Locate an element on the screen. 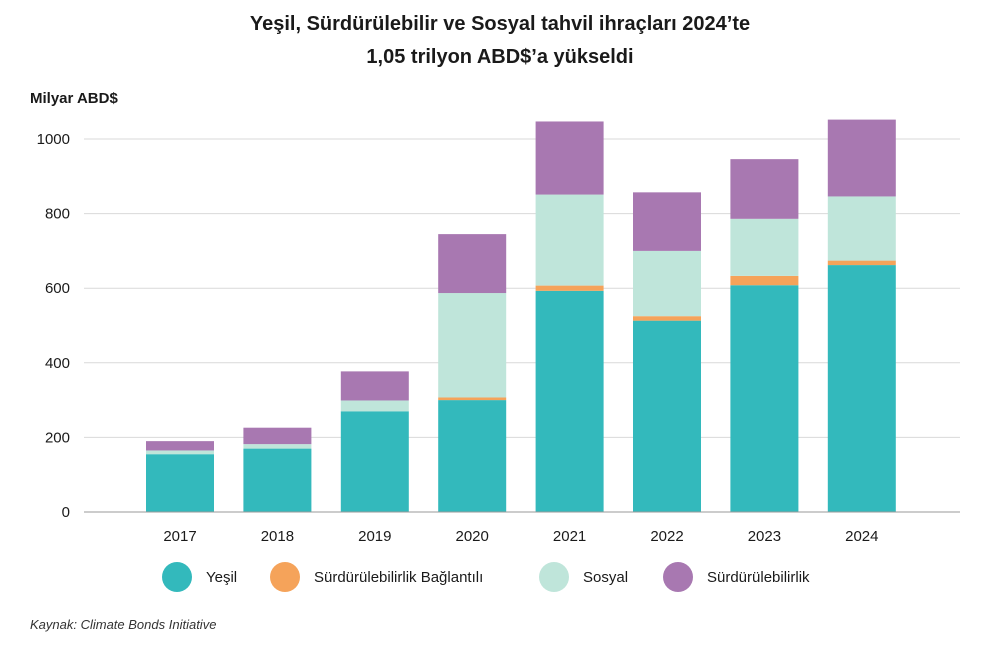  x-tick-label-2017: 2017 is located at coordinates (179, 536).